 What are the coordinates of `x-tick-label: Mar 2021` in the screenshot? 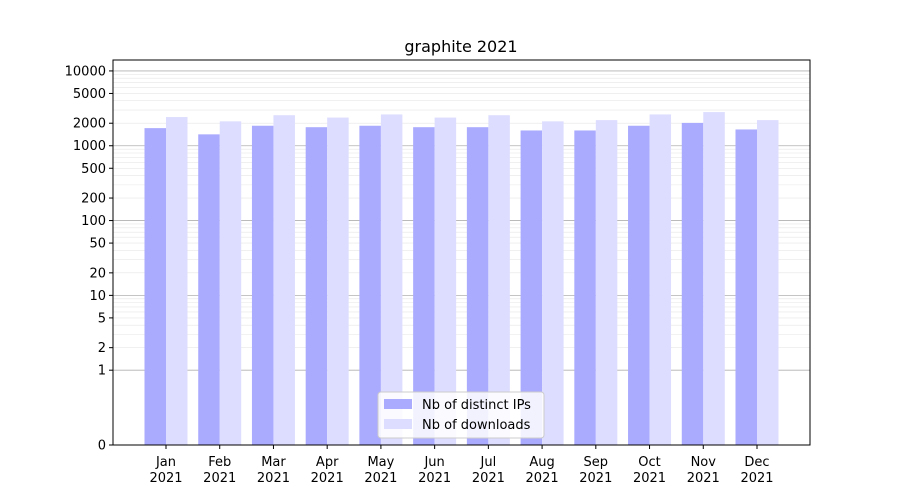 It's located at (273, 470).